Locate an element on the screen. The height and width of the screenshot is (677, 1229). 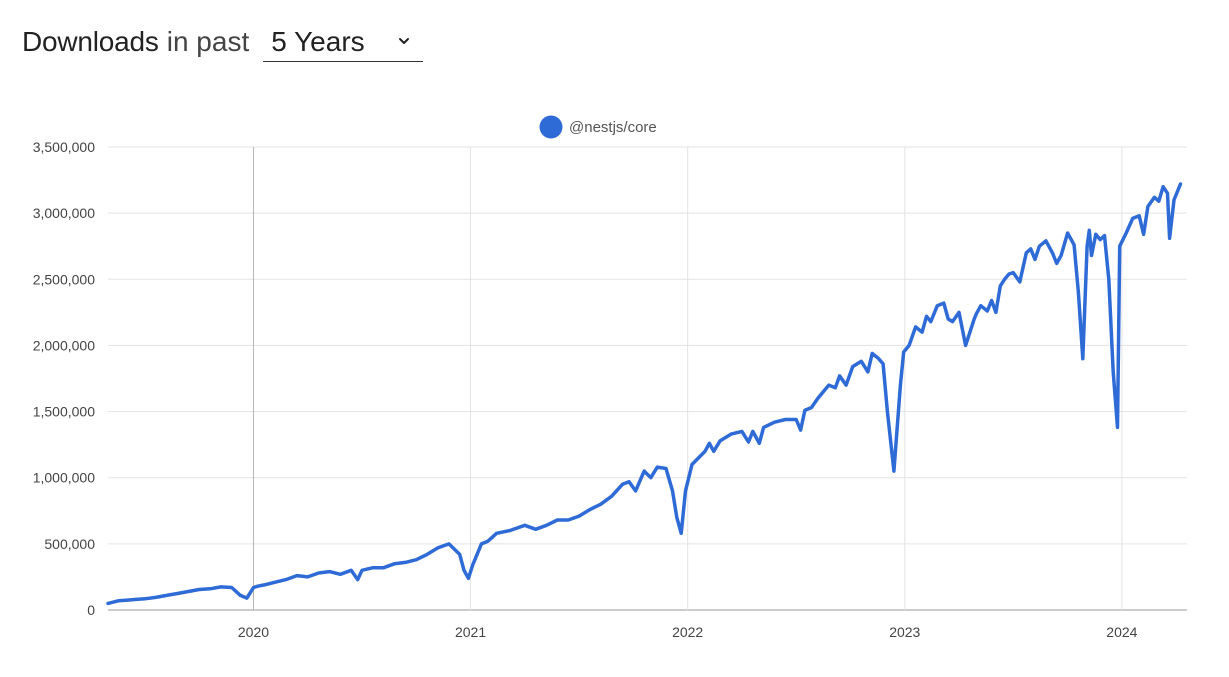
downloads-subtitle: in past is located at coordinates (208, 41).